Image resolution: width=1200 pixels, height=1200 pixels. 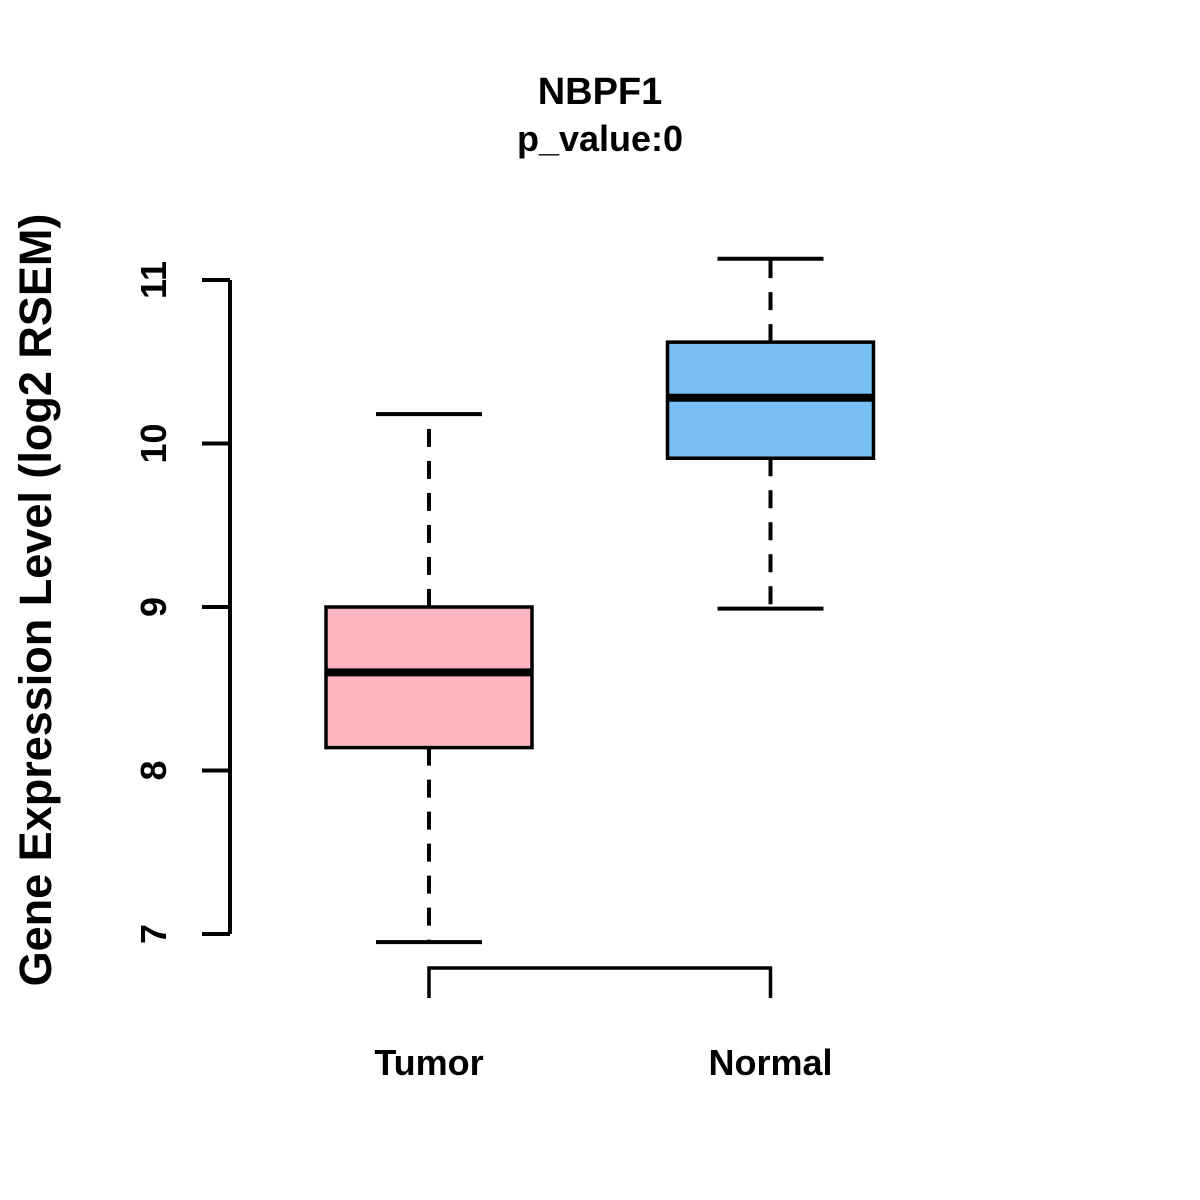 I want to click on box-tumor, so click(x=429, y=677).